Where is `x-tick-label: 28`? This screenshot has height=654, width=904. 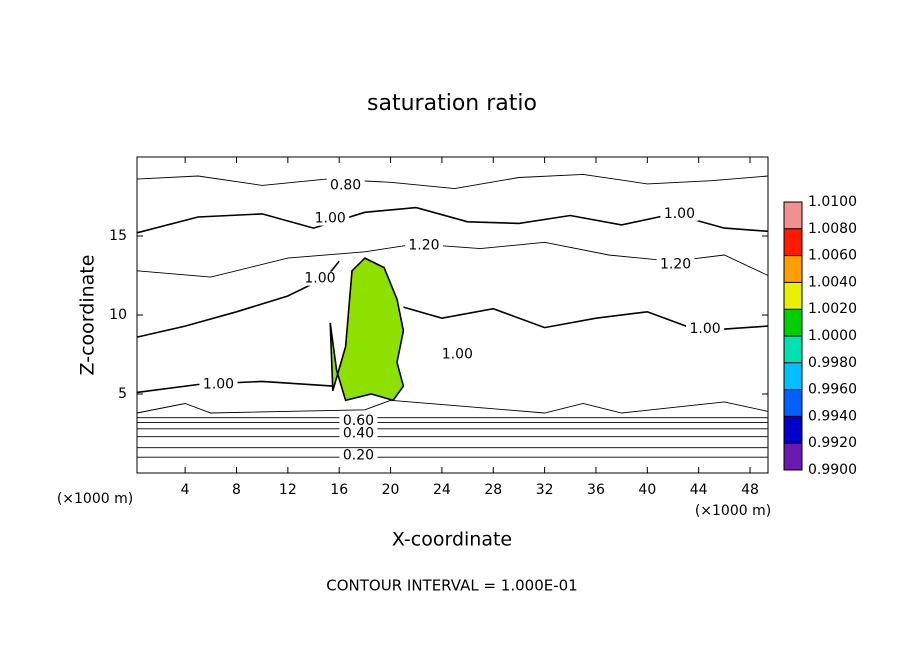 x-tick-label: 28 is located at coordinates (493, 490).